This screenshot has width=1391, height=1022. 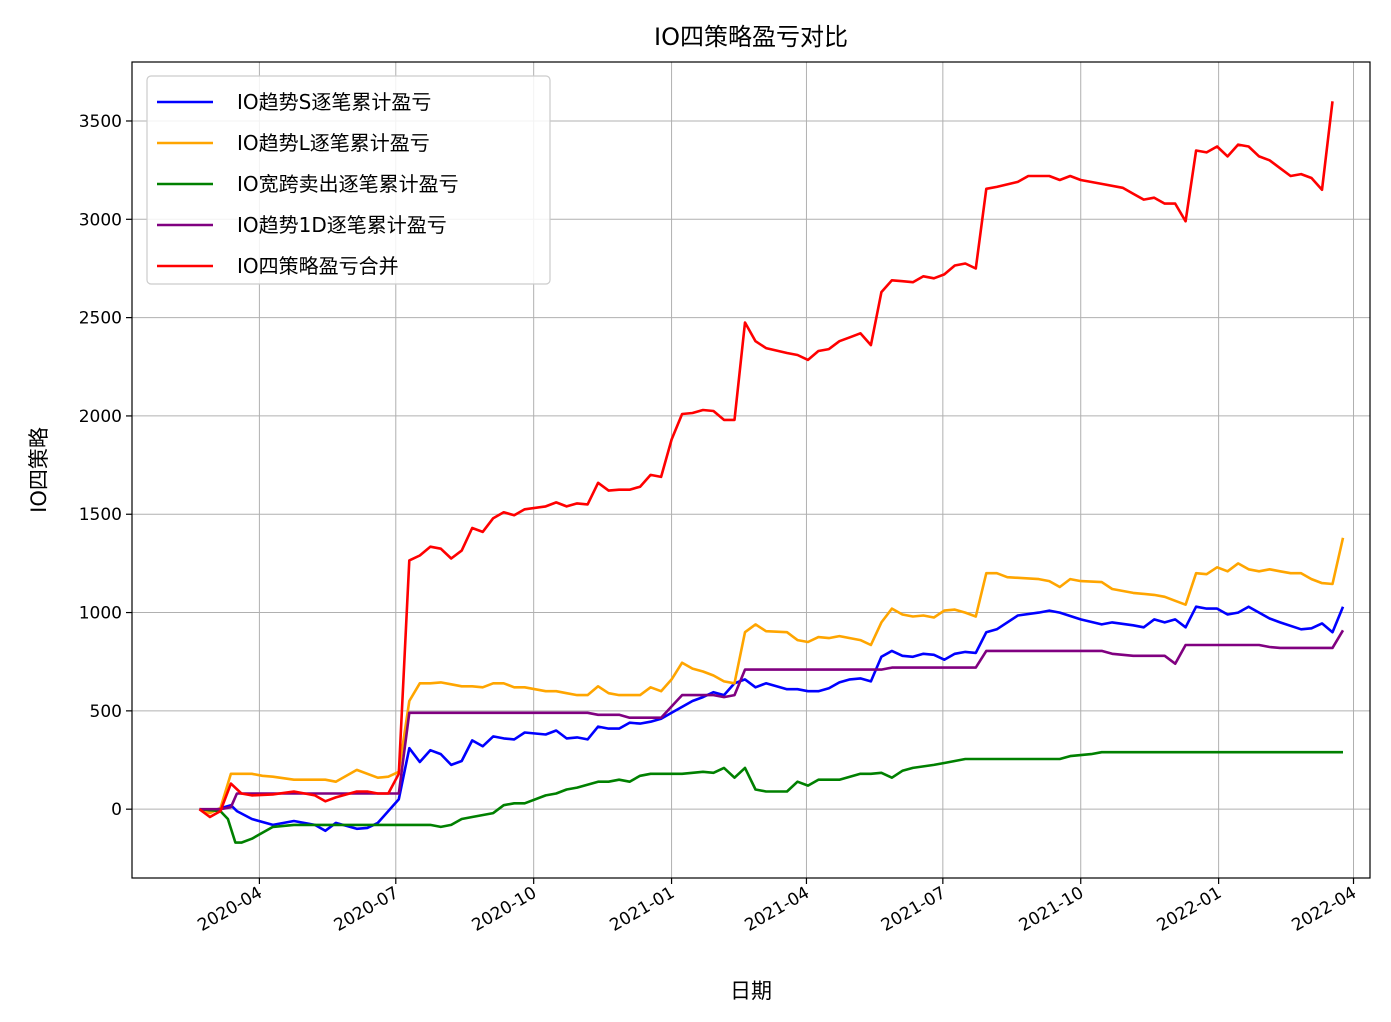 I want to click on legend-label-4: IO趋势1D逐笔累计盈亏, so click(x=342, y=225).